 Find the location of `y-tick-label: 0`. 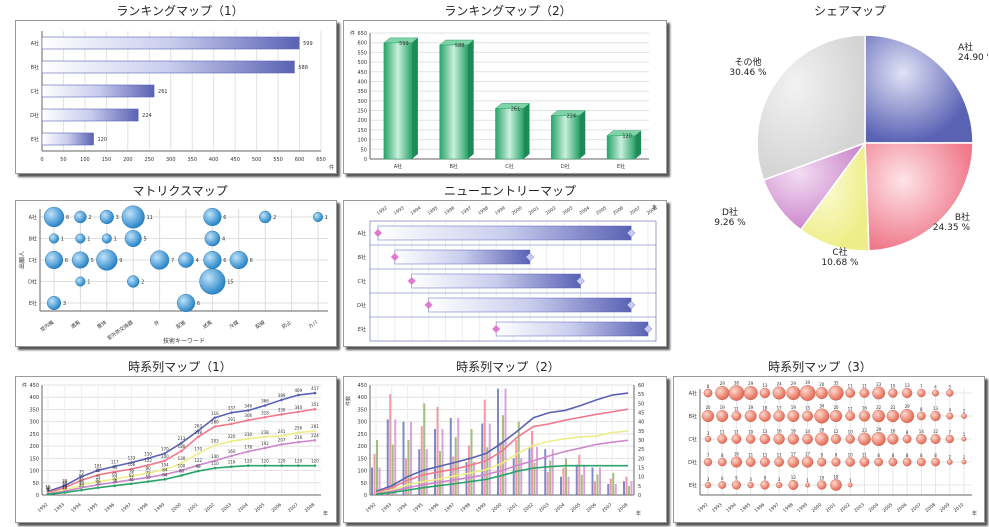

y-tick-label: 0 is located at coordinates (37, 496).